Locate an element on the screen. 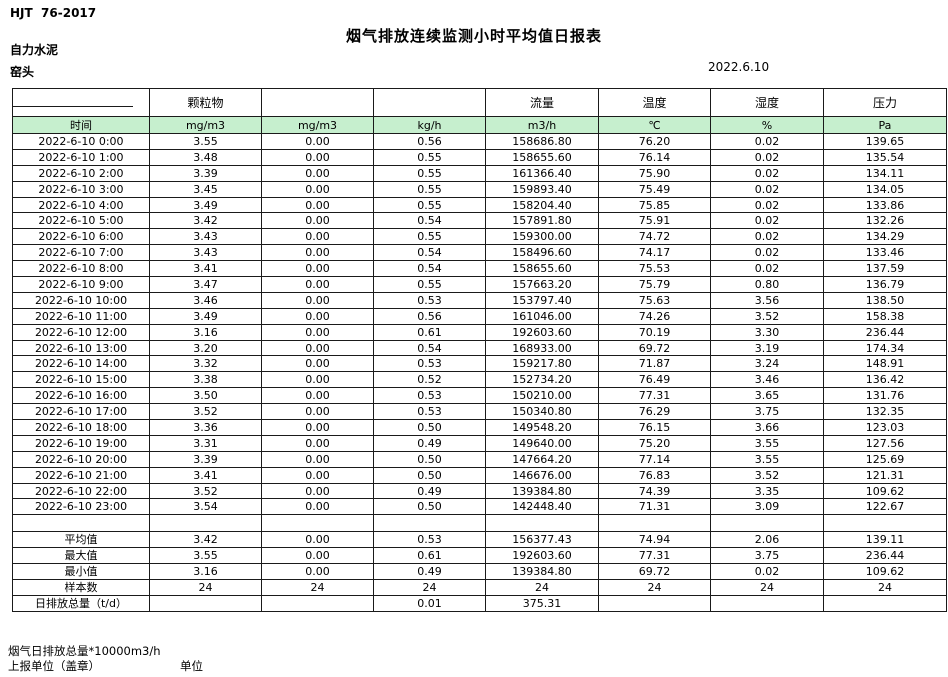  data-cell-1: 3.16 is located at coordinates (205, 332).